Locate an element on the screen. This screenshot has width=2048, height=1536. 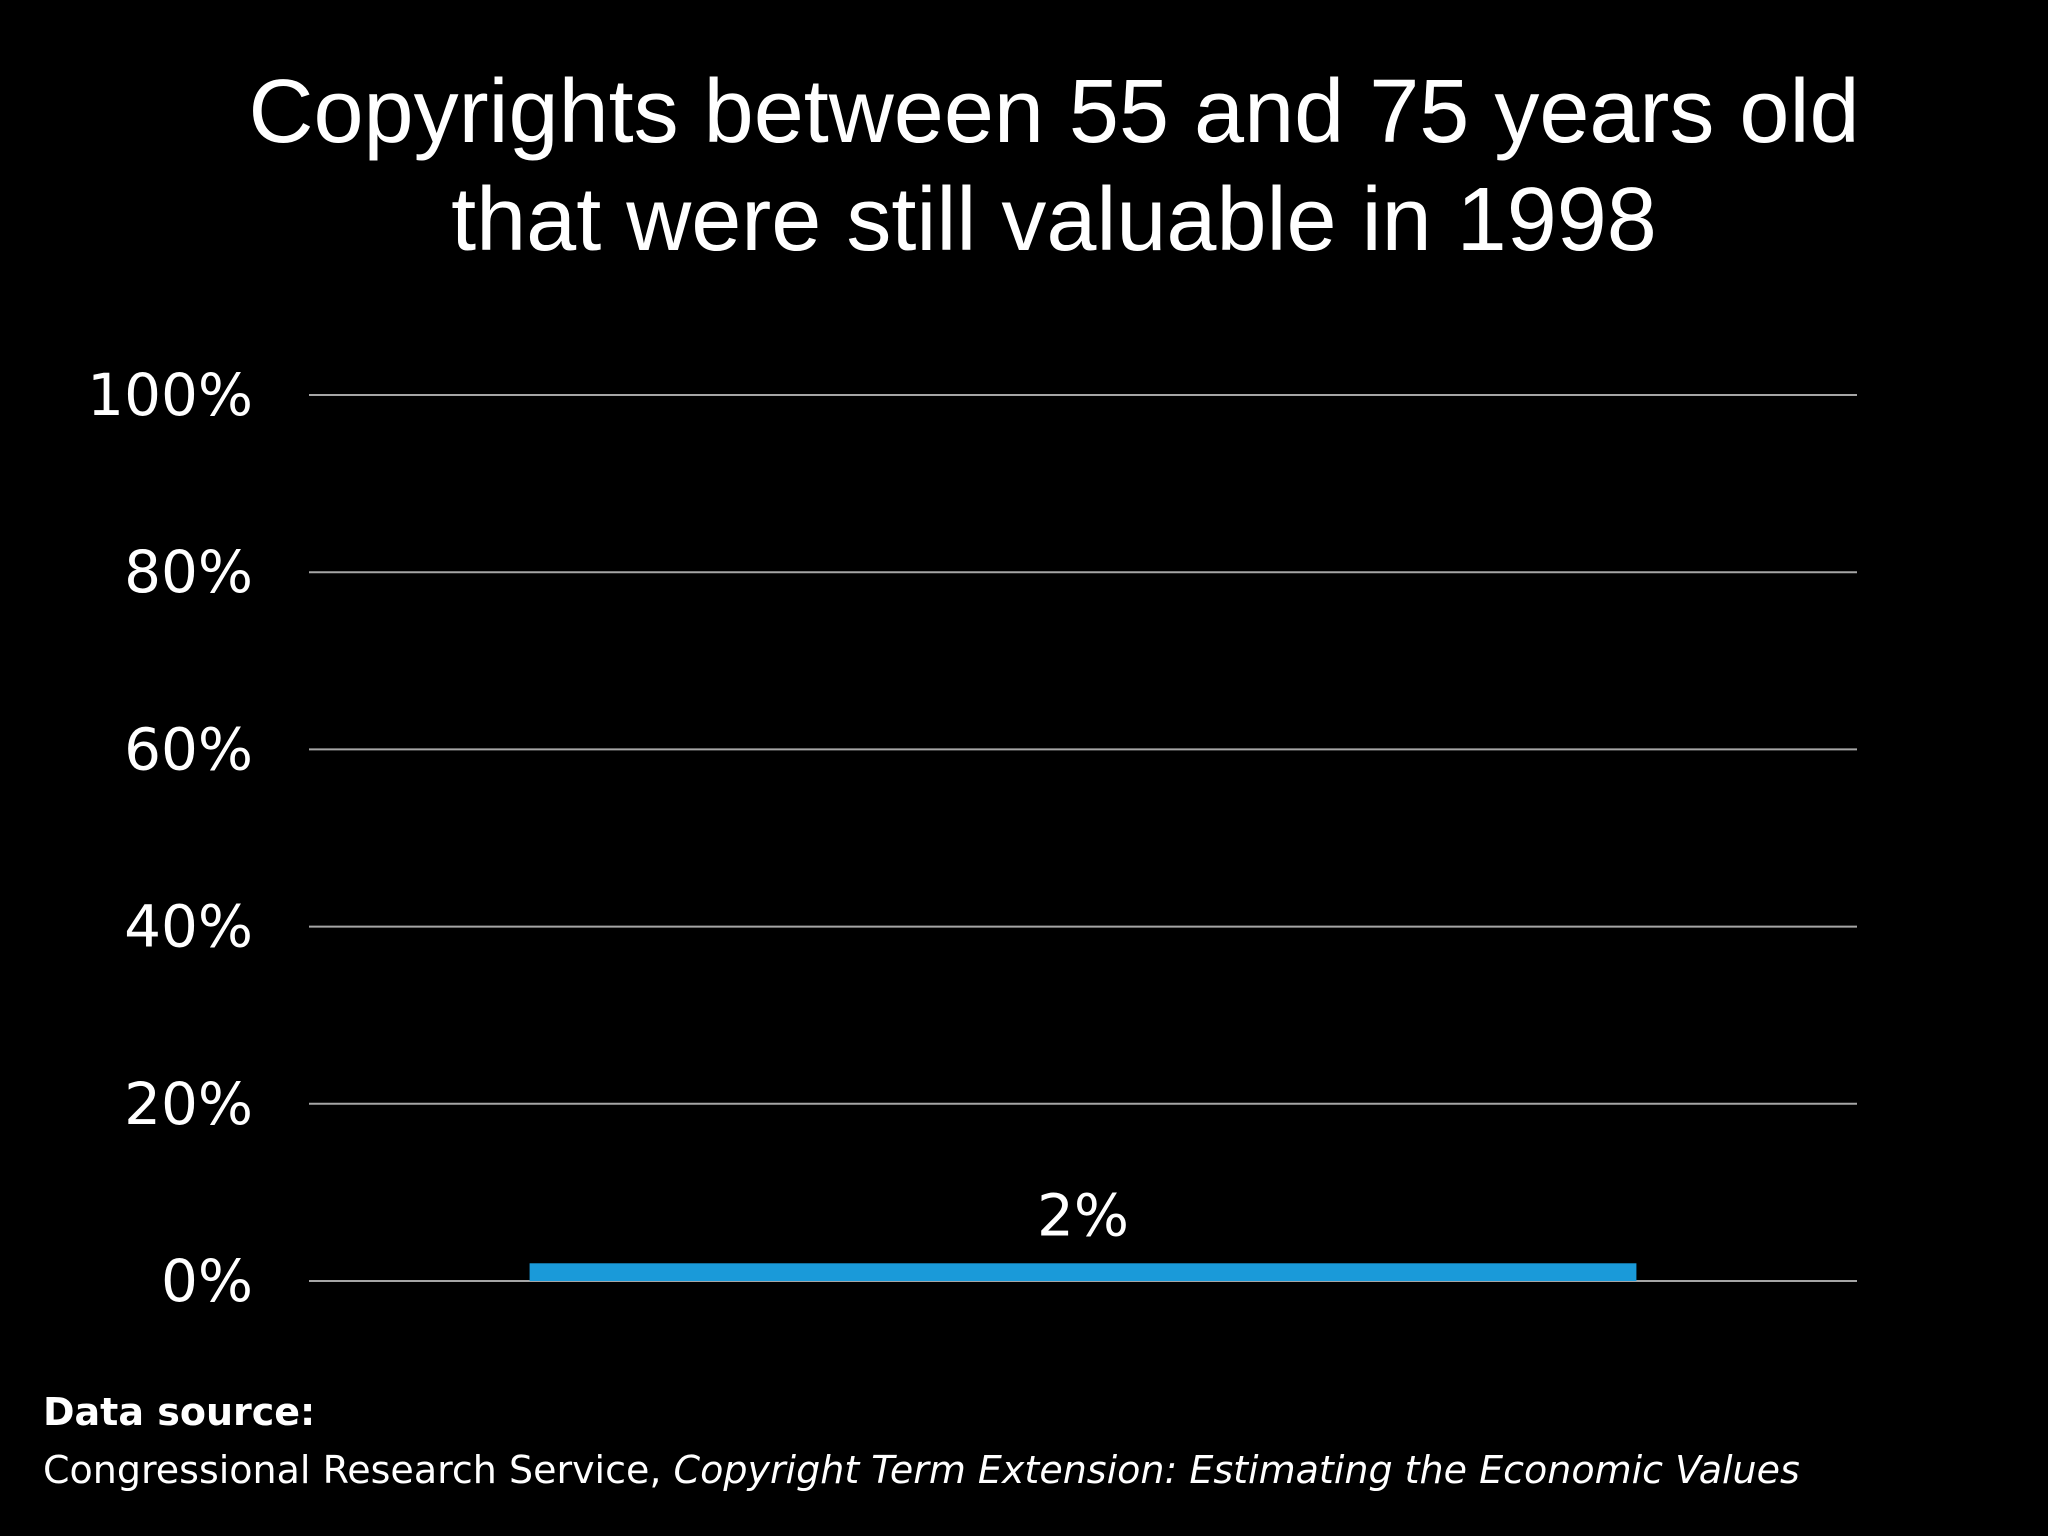
y-axis-ticks: 0% 20% 40% 60% 80% 100% is located at coordinates (170, 838).